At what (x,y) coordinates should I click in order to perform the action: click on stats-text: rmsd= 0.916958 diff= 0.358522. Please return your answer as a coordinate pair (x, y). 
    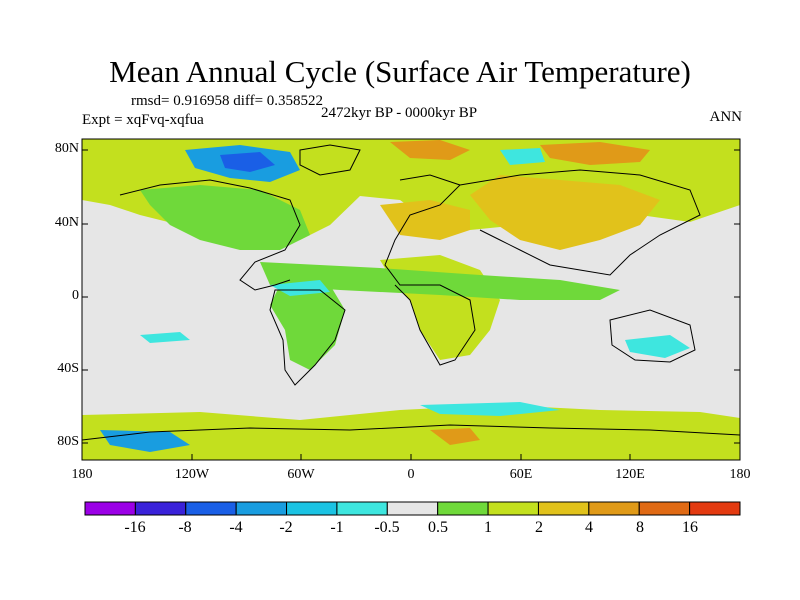
    Looking at the image, I should click on (227, 101).